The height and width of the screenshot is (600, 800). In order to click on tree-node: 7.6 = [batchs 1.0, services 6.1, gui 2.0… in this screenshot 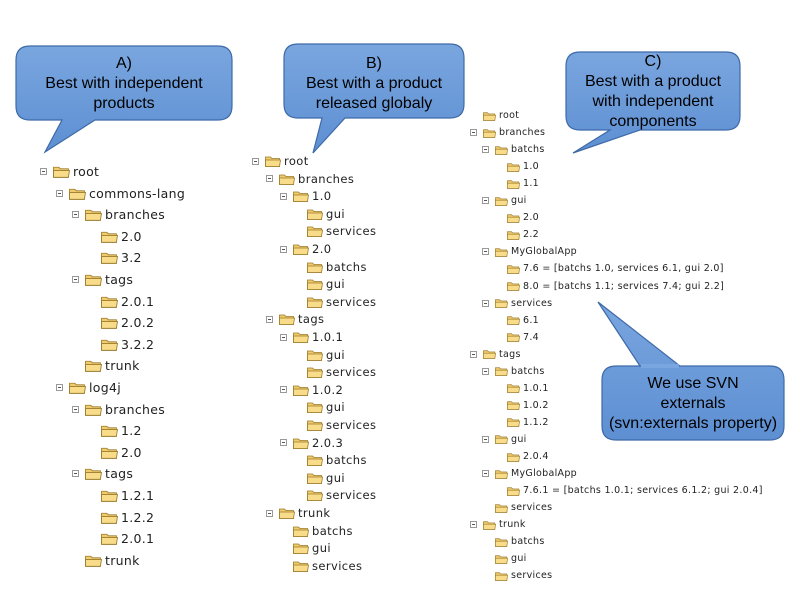, I will do `click(609, 268)`.